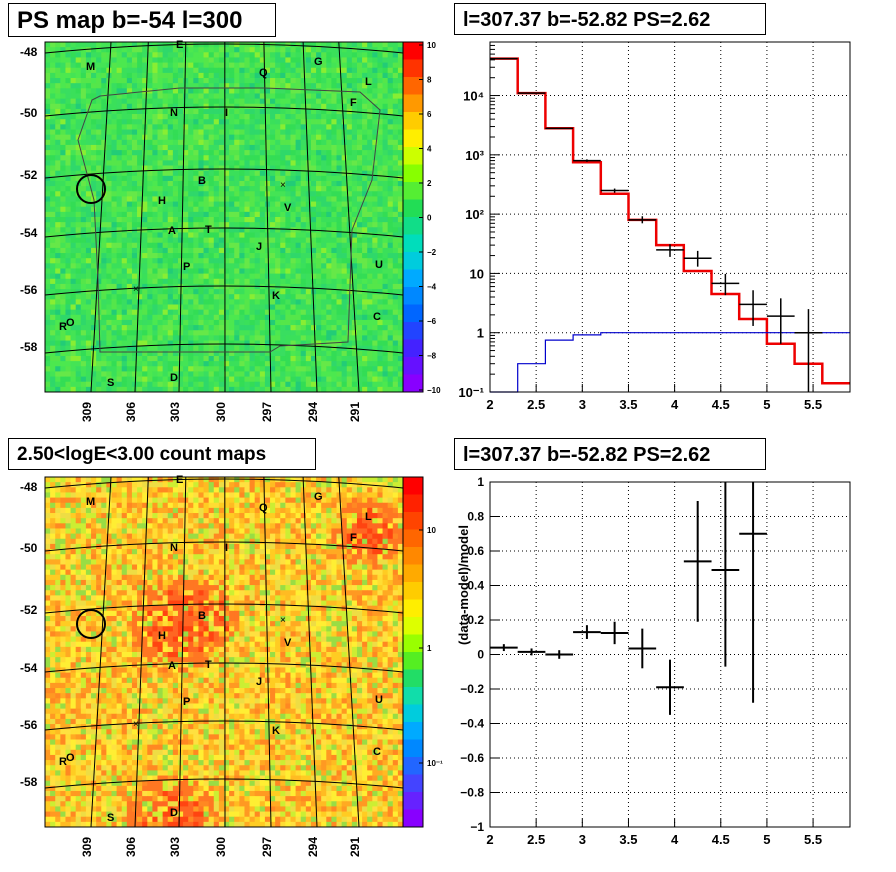 The height and width of the screenshot is (872, 896). What do you see at coordinates (432, 252) in the screenshot?
I see `colorbar-tick-label: −2` at bounding box center [432, 252].